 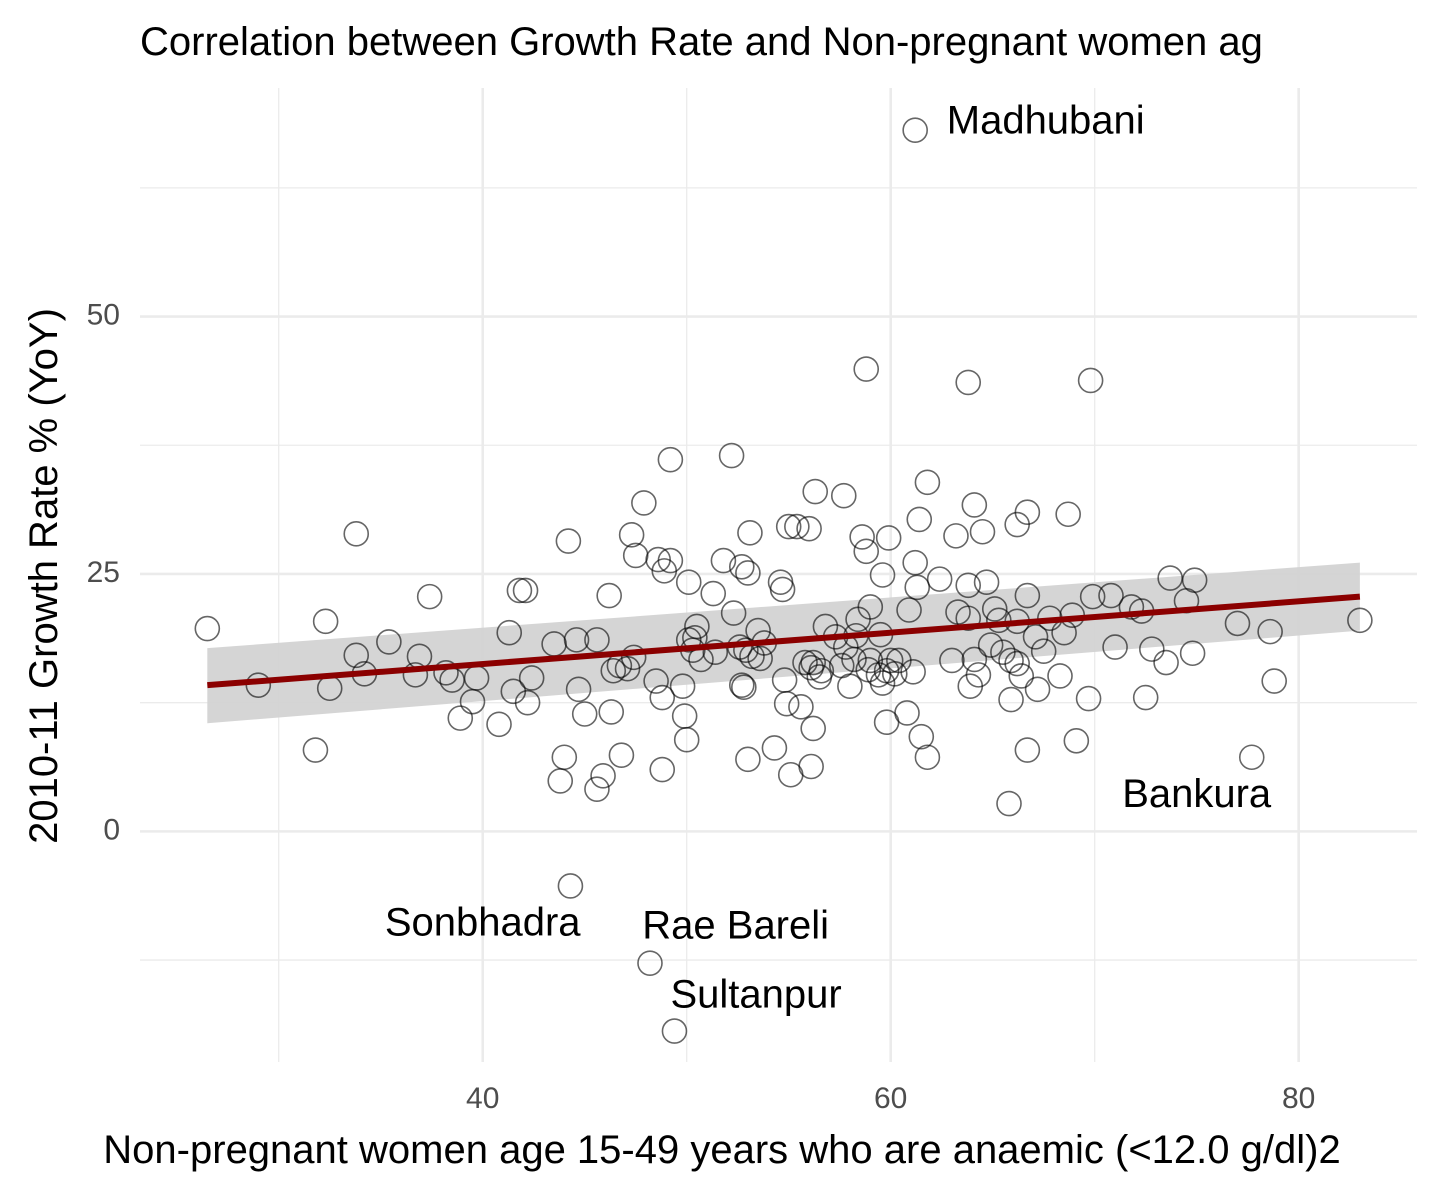 What do you see at coordinates (483, 923) in the screenshot?
I see `point-annotation: Sonbhadra` at bounding box center [483, 923].